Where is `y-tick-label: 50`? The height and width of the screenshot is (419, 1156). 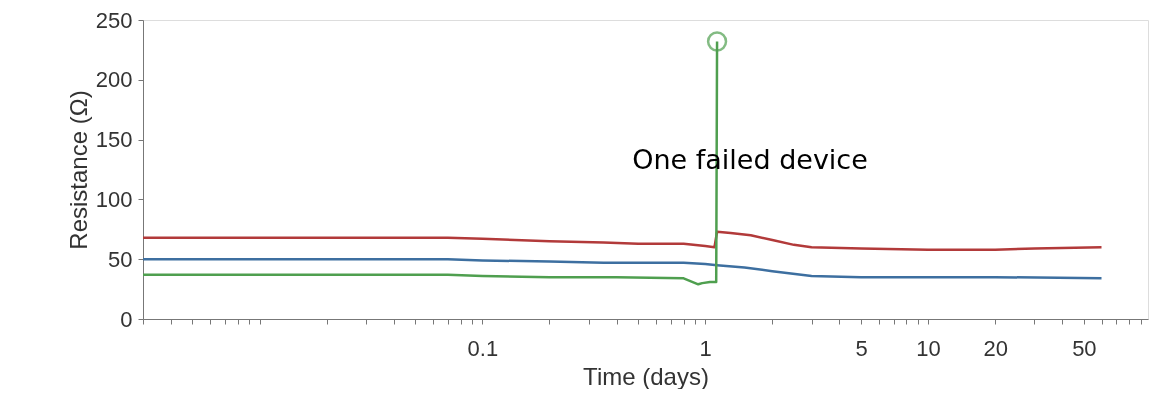
y-tick-label: 50 is located at coordinates (120, 259).